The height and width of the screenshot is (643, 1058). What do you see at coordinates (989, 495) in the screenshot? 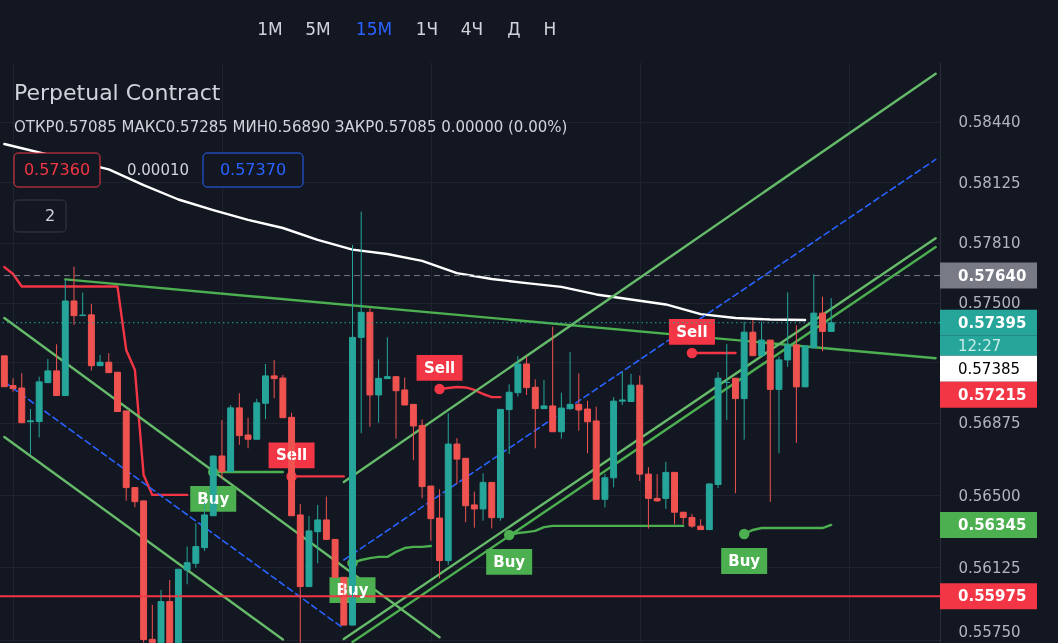
I see `y-tick-label: 0.56500` at bounding box center [989, 495].